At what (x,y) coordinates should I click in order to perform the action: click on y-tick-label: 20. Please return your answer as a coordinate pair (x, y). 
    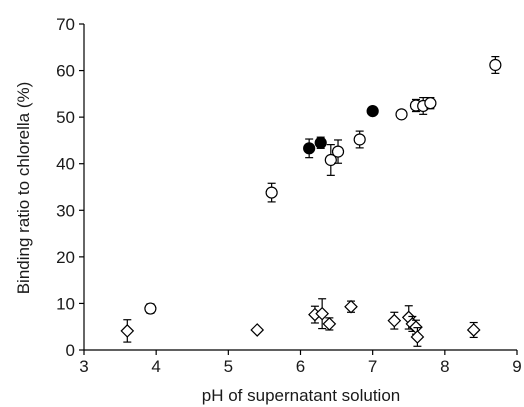
    Looking at the image, I should click on (65, 257).